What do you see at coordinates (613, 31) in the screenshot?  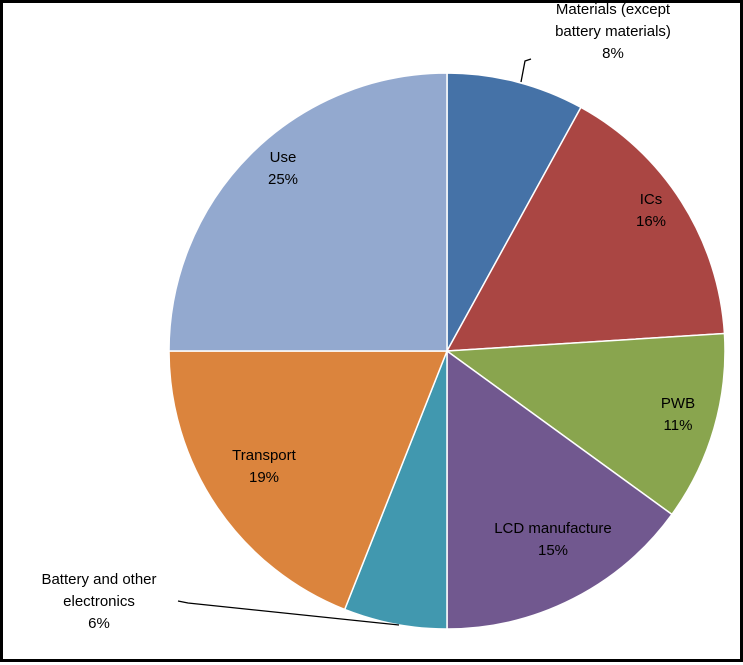 I see `slice-label-materials-except-battery-materials: battery materials)` at bounding box center [613, 31].